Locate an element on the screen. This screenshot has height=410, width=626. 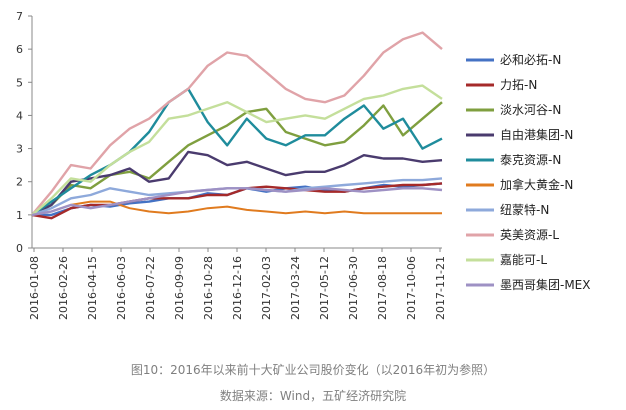
legend-label-6: 加拿大黄金-N is located at coordinates (536, 184).